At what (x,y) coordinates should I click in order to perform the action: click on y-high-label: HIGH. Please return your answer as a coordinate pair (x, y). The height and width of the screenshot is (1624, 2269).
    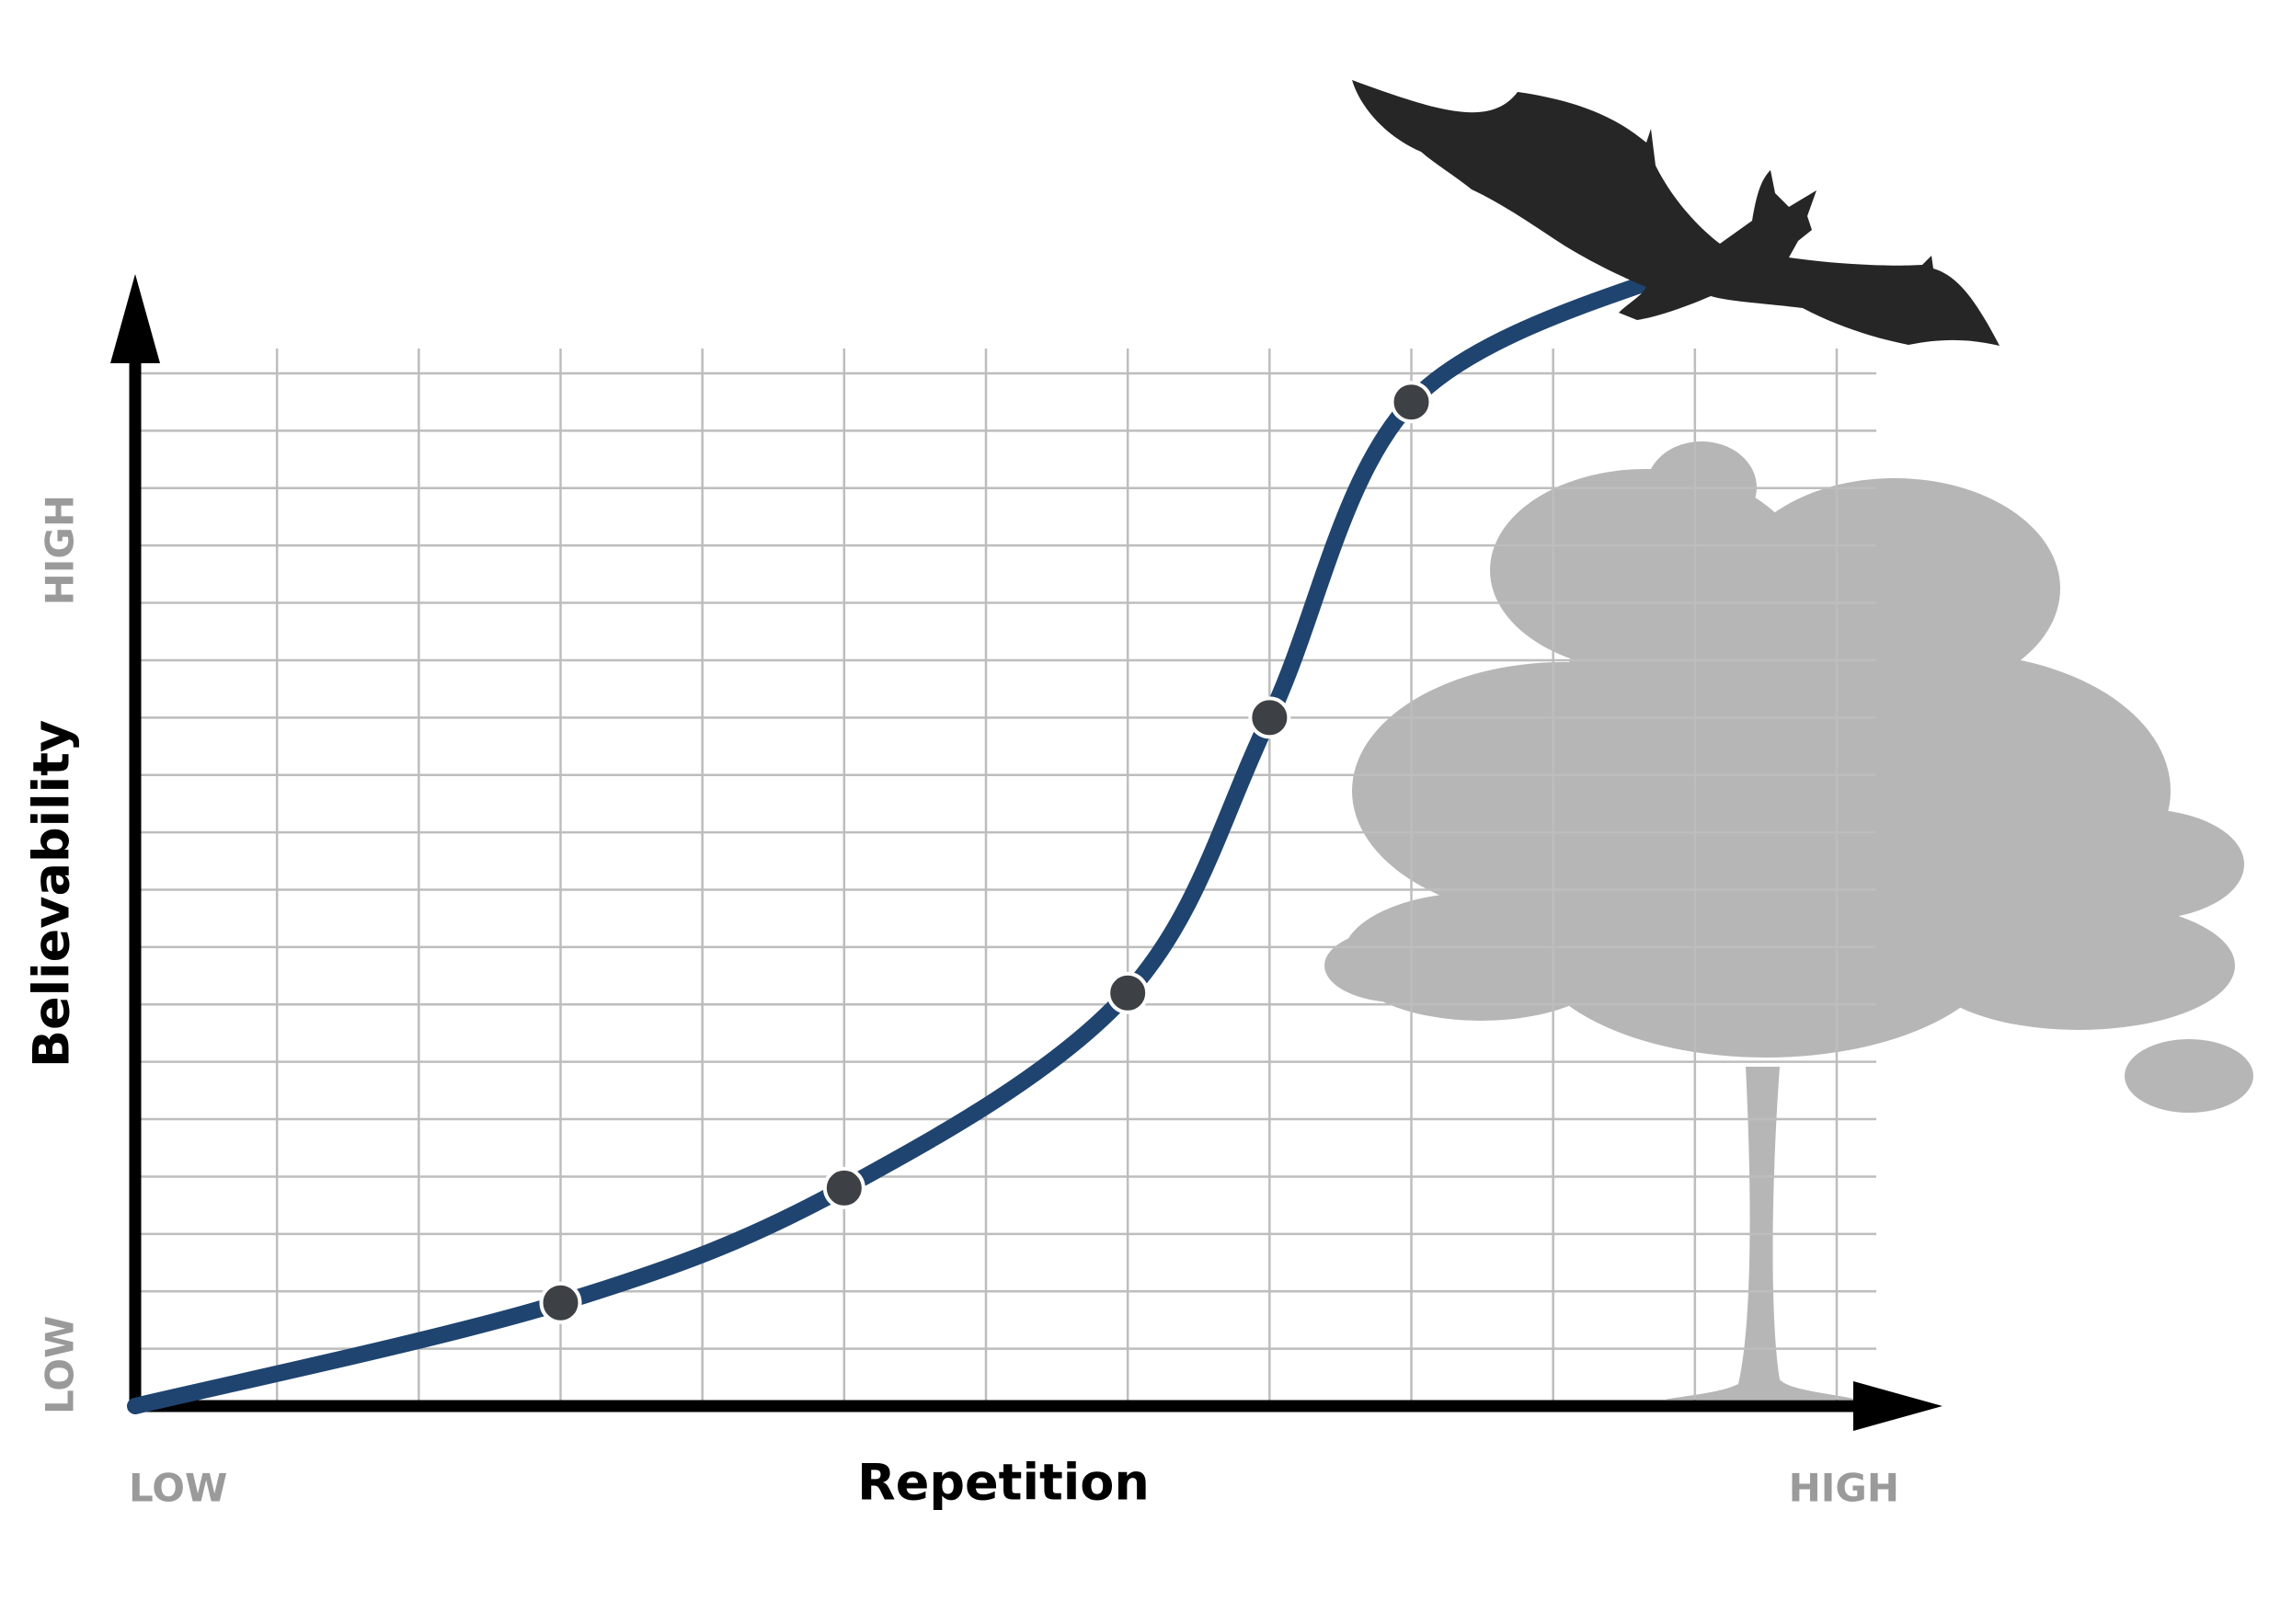
    Looking at the image, I should click on (60, 550).